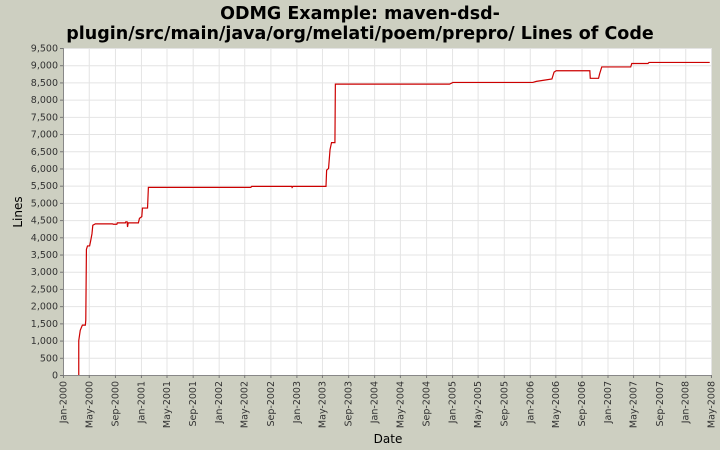 This screenshot has width=720, height=450. I want to click on x-tick-label: Jan-2006, so click(530, 402).